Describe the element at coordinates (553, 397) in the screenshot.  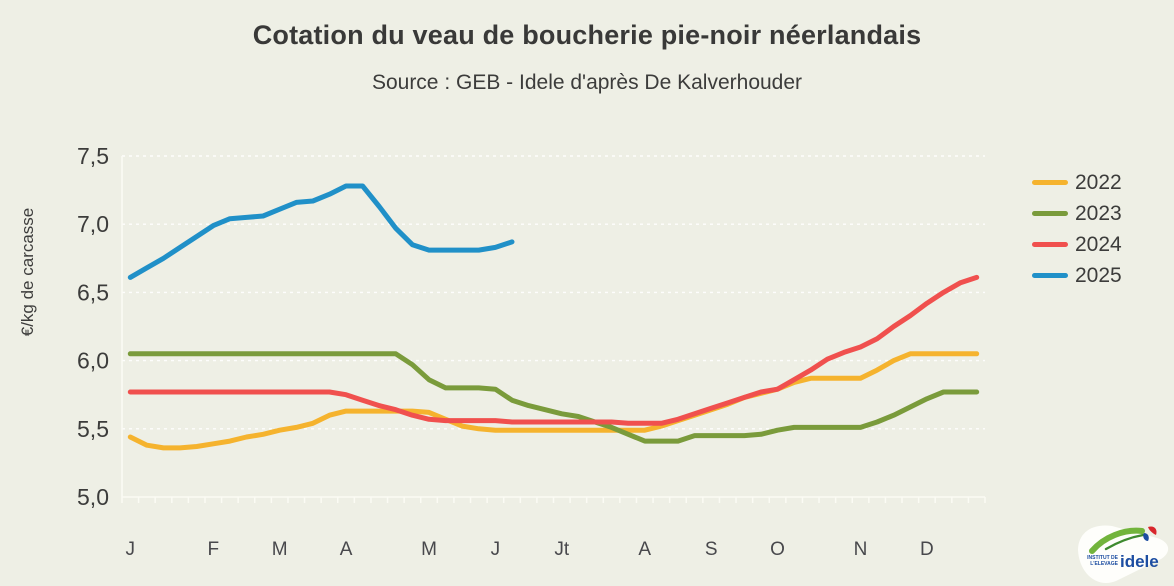
I see `series-line-2023` at that location.